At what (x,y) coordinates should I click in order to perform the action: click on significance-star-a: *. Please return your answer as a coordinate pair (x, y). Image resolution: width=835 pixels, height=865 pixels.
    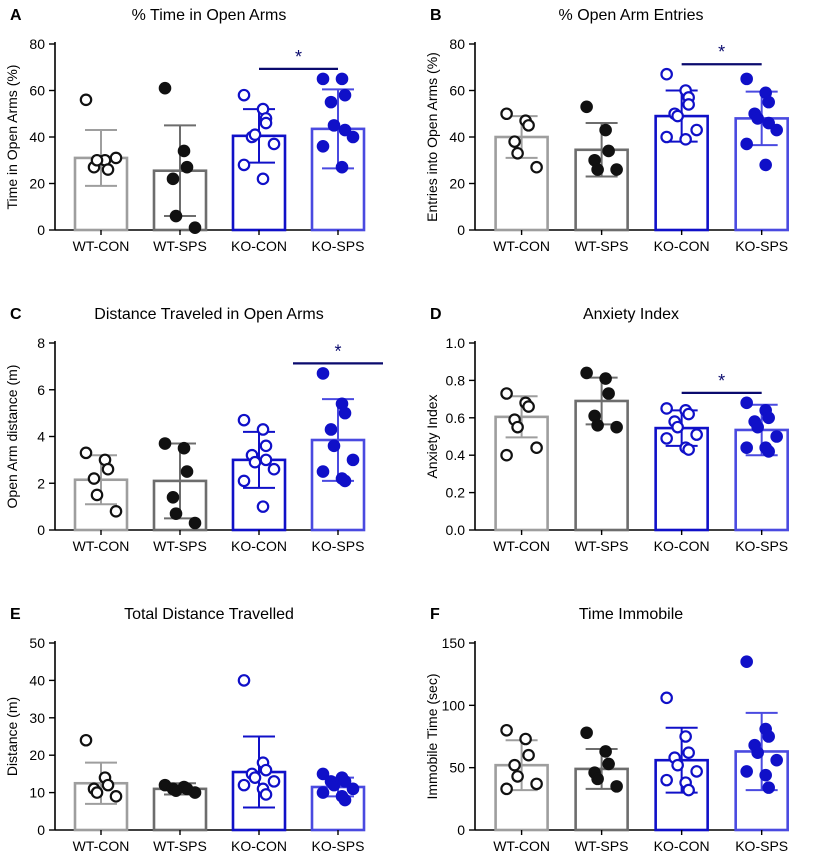
    Looking at the image, I should click on (298, 57).